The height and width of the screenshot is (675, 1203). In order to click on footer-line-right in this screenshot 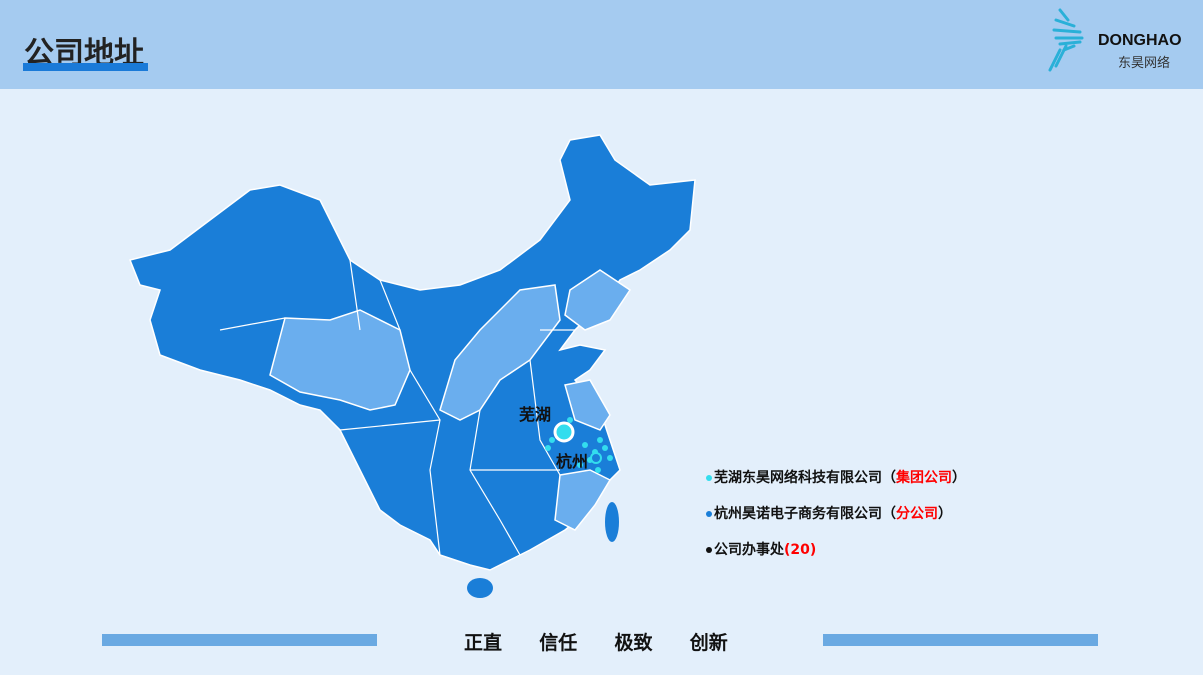, I will do `click(960, 640)`.